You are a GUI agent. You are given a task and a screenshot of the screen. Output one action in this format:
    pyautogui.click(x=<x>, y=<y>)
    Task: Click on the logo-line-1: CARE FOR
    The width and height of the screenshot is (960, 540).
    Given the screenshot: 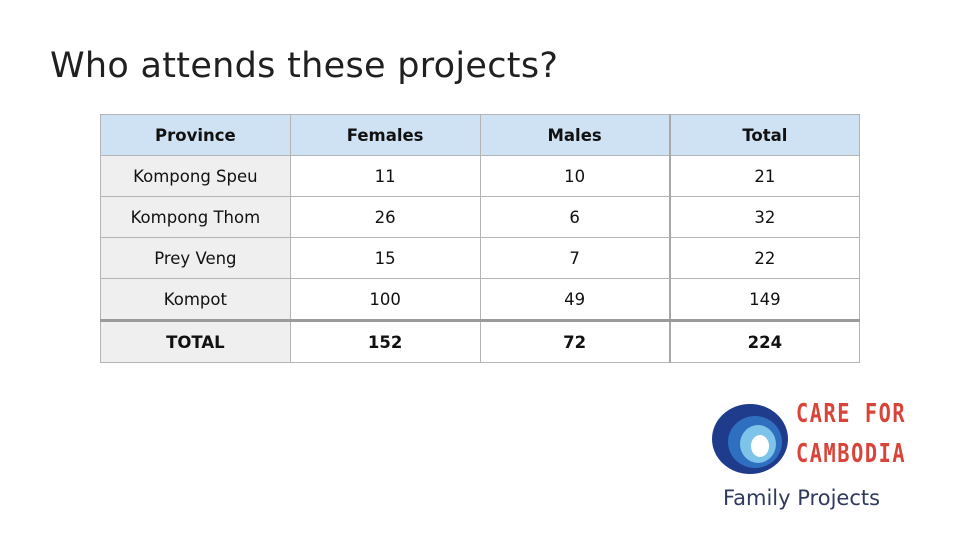 What is the action you would take?
    pyautogui.click(x=851, y=414)
    